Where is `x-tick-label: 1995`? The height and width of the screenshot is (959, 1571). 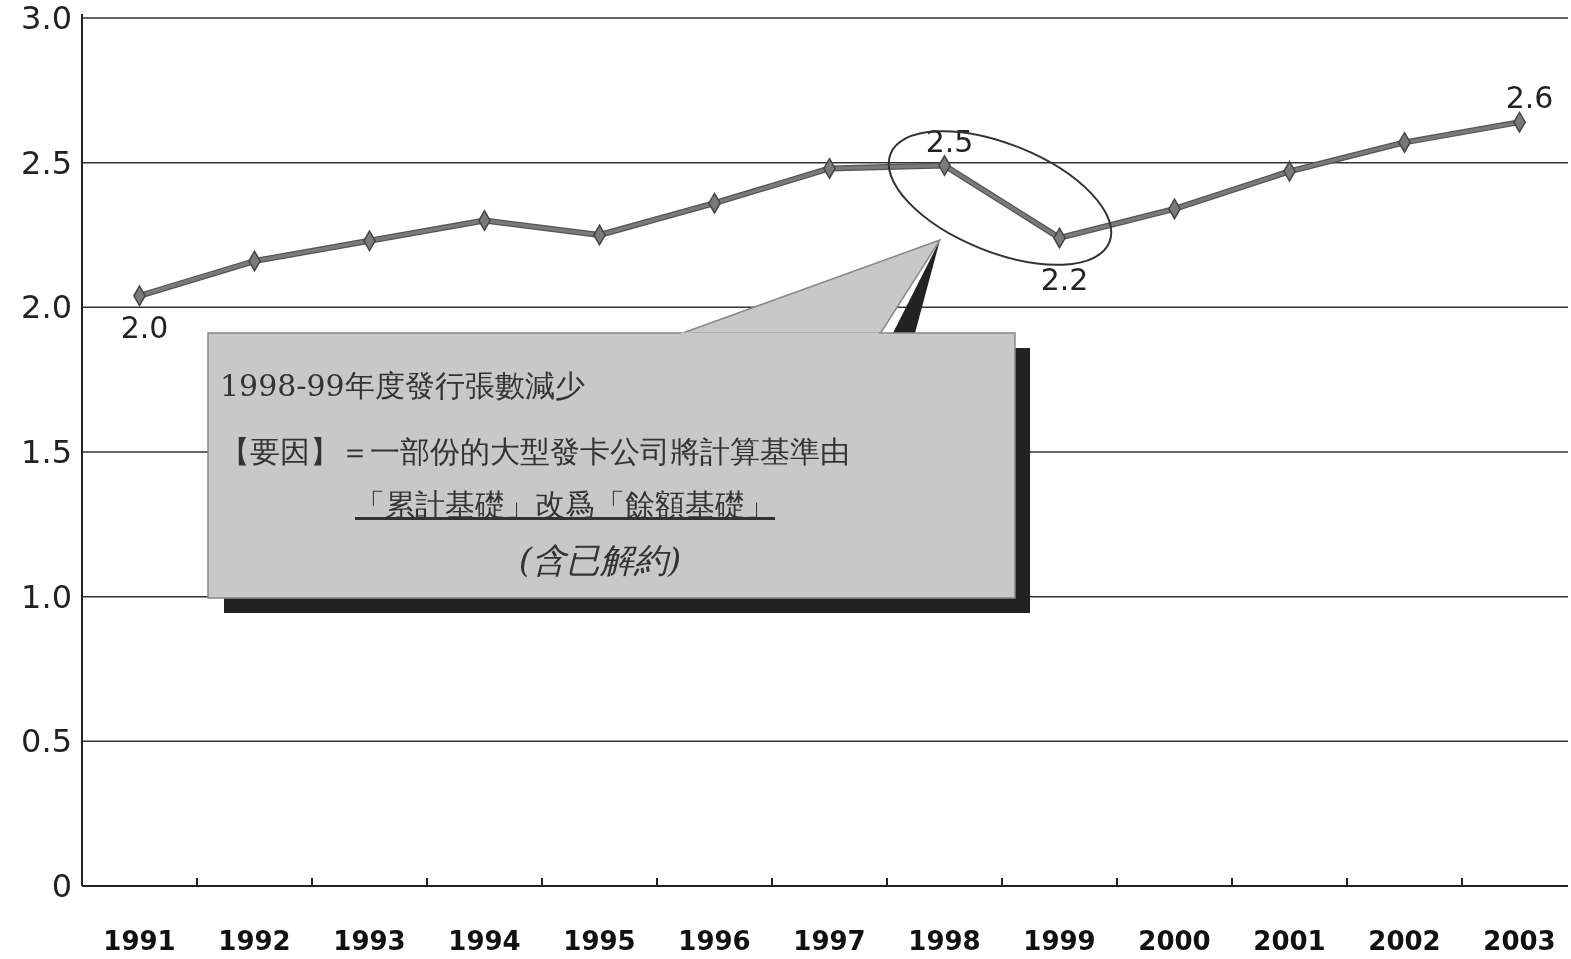 x-tick-label: 1995 is located at coordinates (599, 941).